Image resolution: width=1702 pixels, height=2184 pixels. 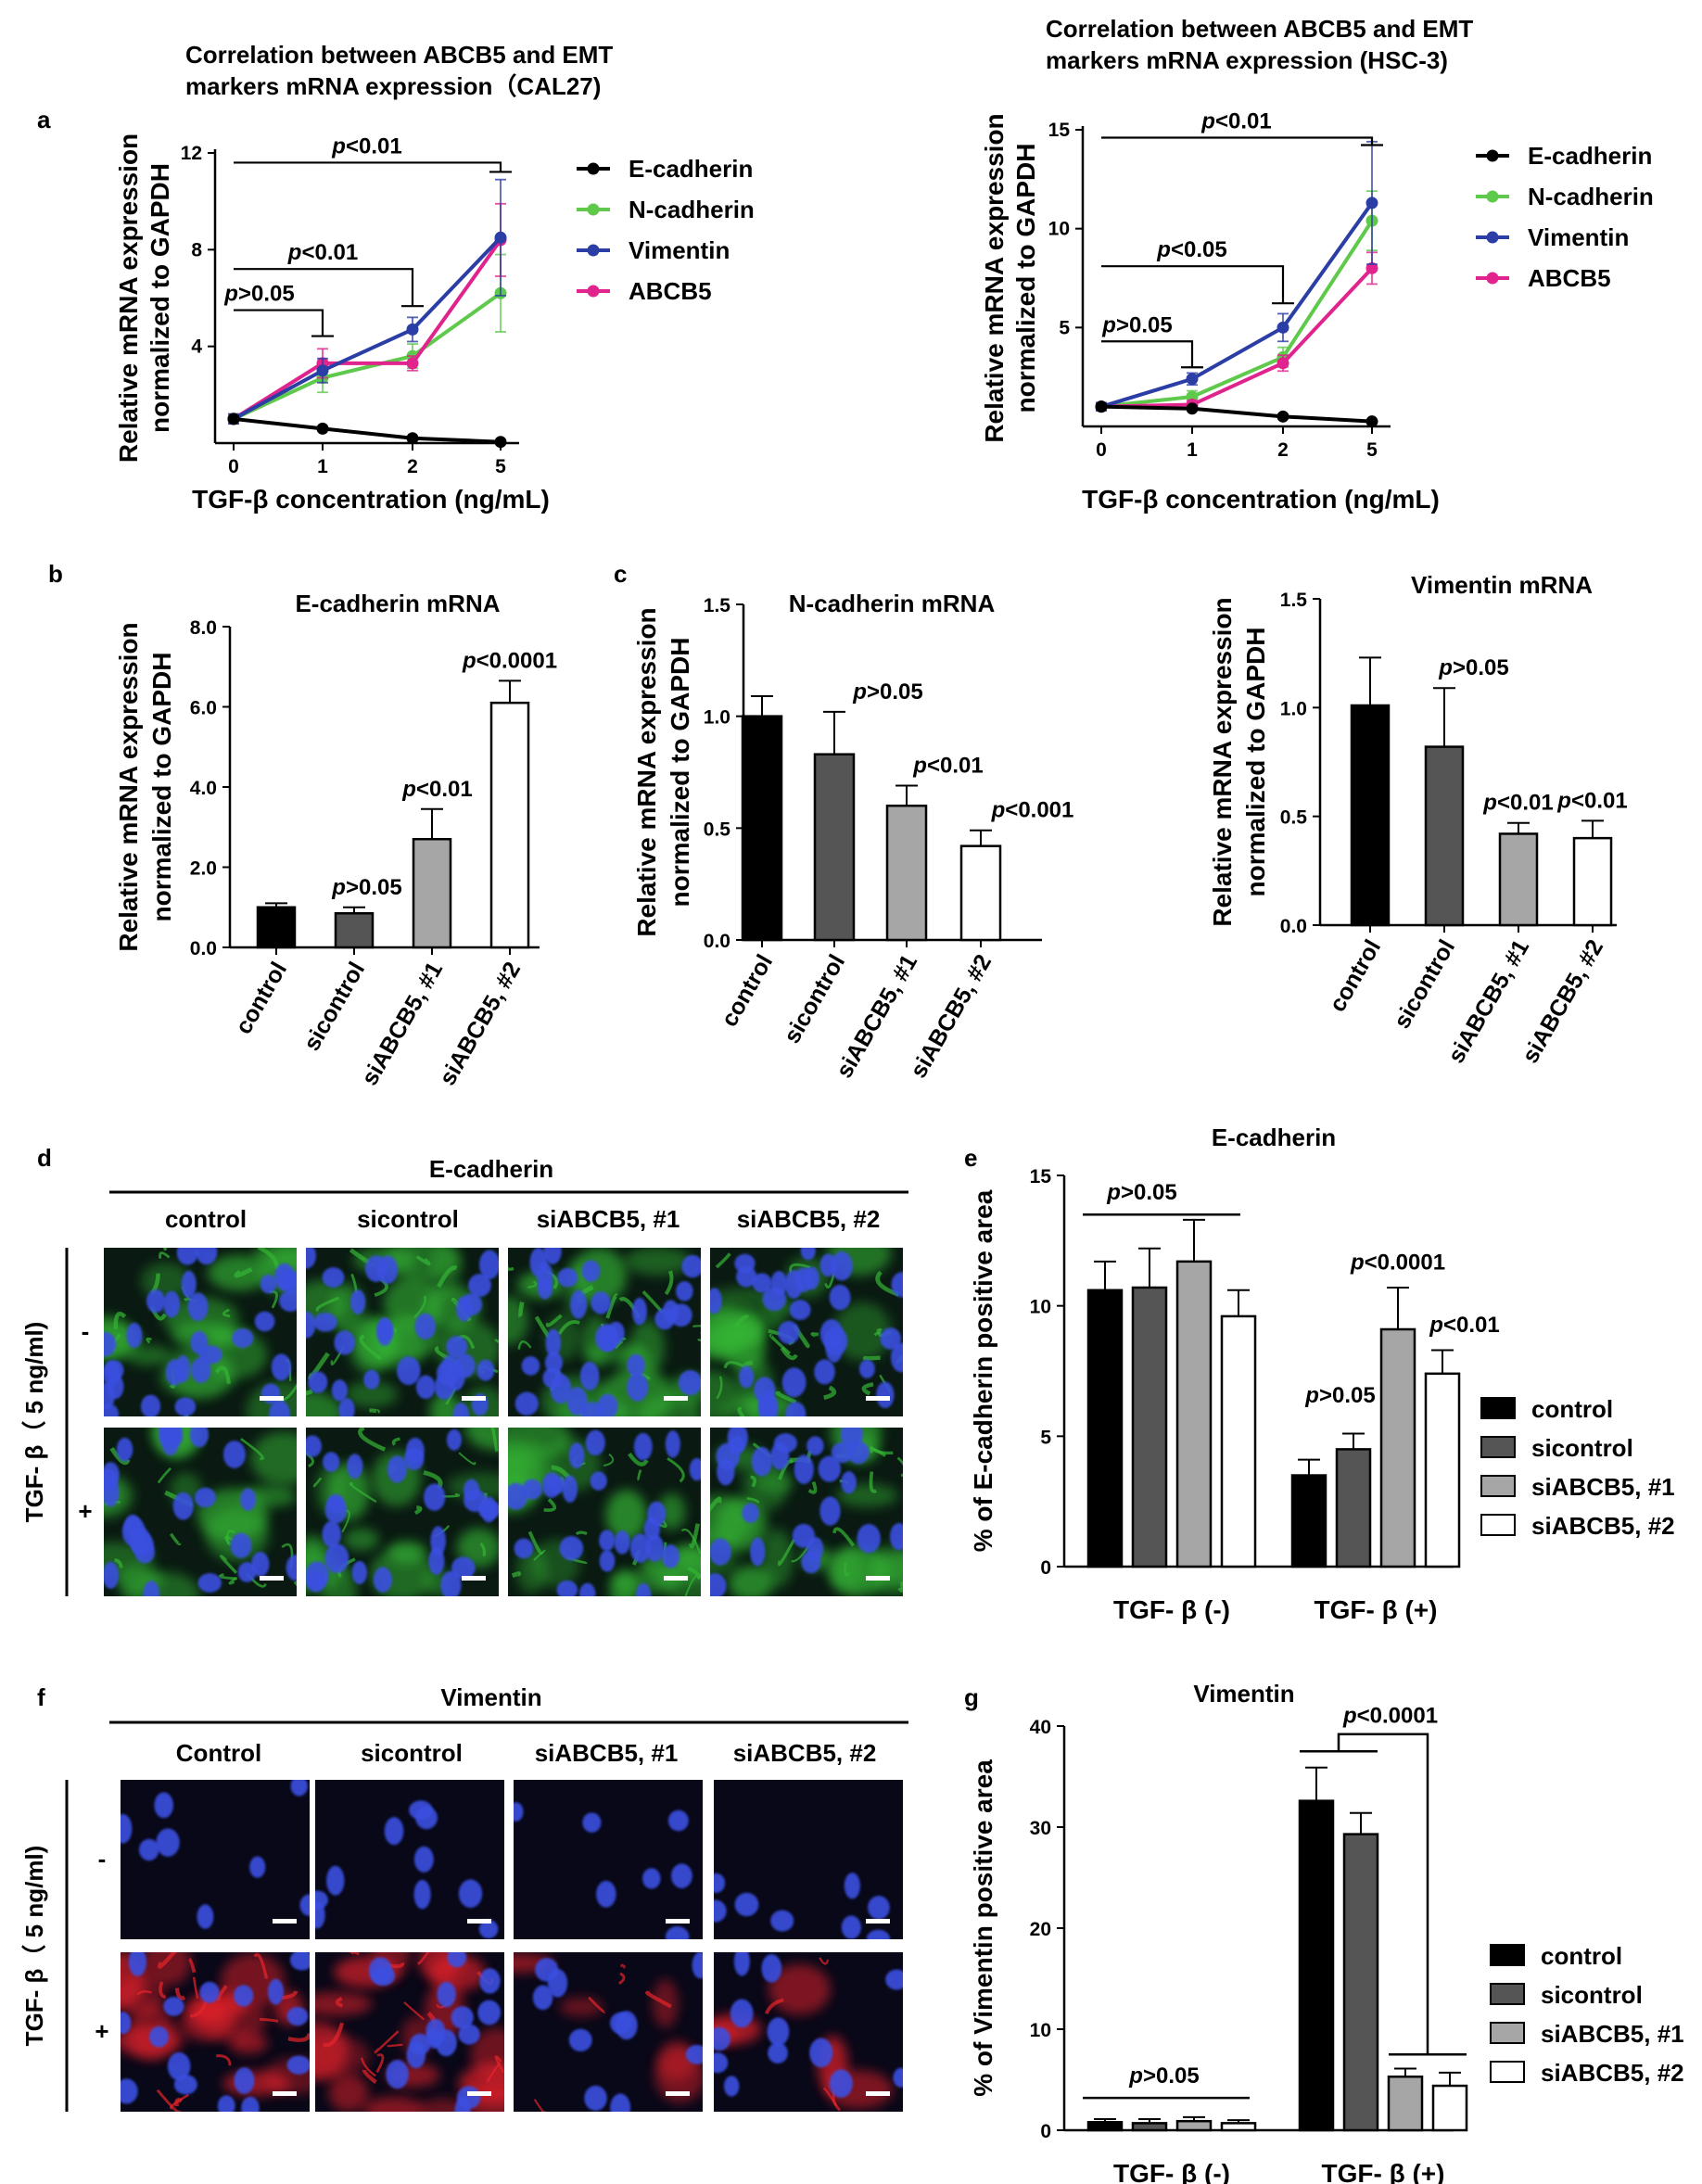 I want to click on row-label: -, so click(x=102, y=1859).